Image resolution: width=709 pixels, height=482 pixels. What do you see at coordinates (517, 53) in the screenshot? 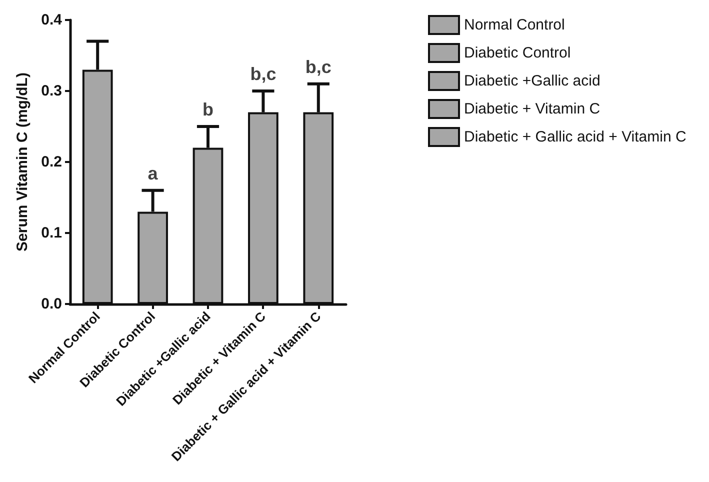
I see `legend-label: Diabetic Control` at bounding box center [517, 53].